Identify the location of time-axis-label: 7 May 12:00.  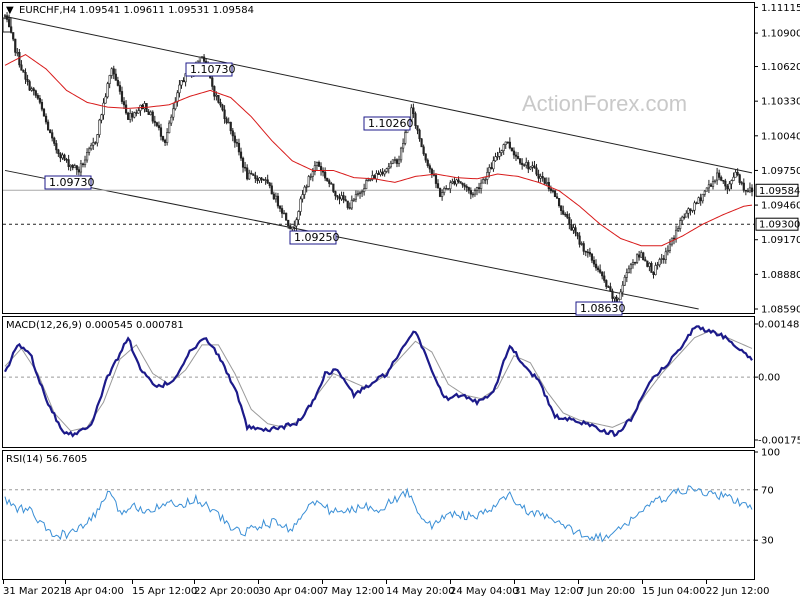
(353, 591).